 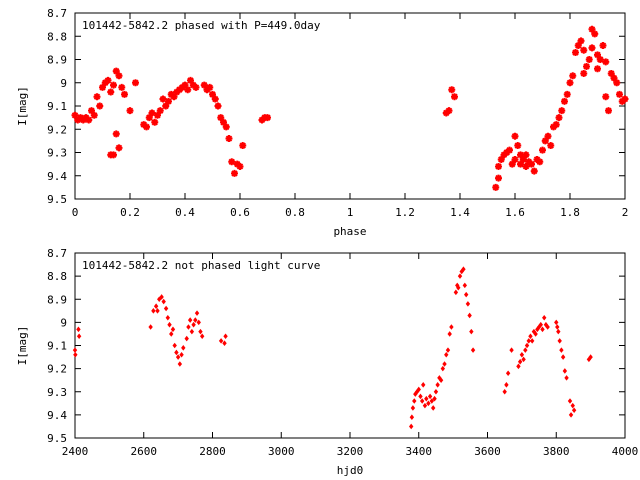 What do you see at coordinates (57, 153) in the screenshot?
I see `y-tick-label: 9.3` at bounding box center [57, 153].